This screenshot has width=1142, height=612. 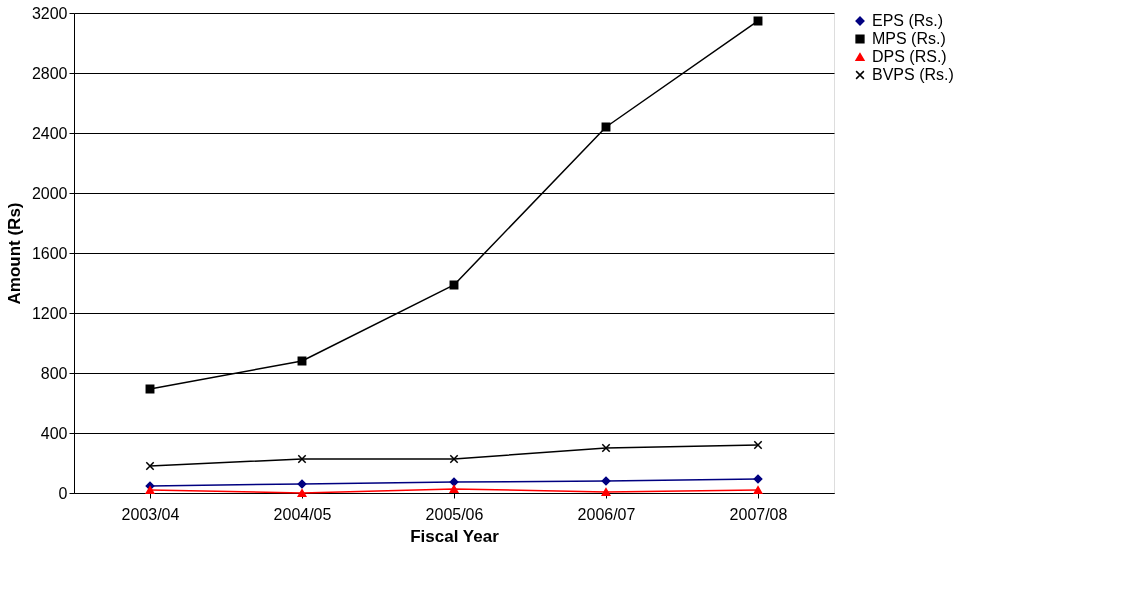 What do you see at coordinates (909, 38) in the screenshot?
I see `legend-label: MPS (Rs.)` at bounding box center [909, 38].